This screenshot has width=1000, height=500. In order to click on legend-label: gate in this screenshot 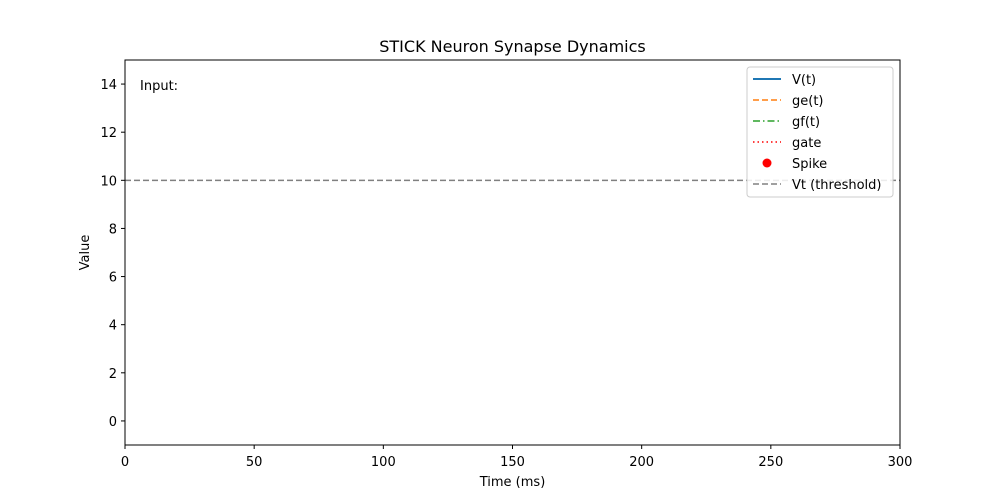, I will do `click(806, 143)`.